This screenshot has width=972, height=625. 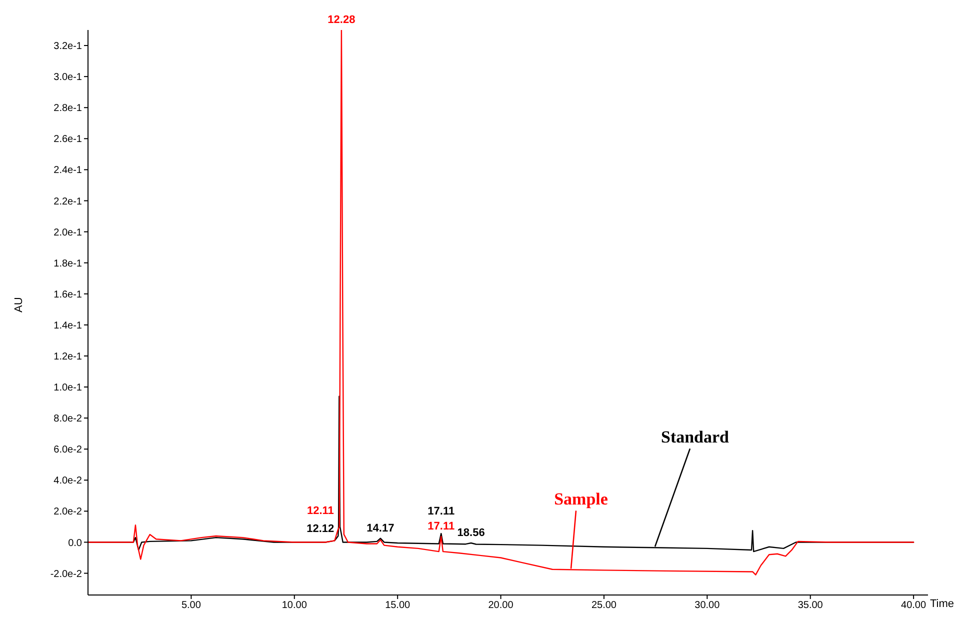 What do you see at coordinates (295, 606) in the screenshot?
I see `x-tick-label: 10.00` at bounding box center [295, 606].